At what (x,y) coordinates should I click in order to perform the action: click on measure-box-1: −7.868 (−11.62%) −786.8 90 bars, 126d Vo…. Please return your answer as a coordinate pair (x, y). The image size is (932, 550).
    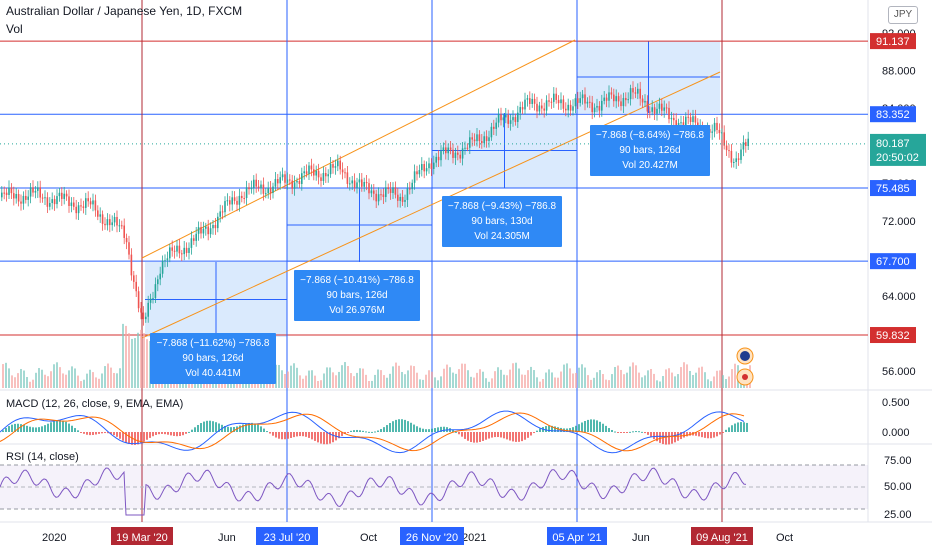
    Looking at the image, I should click on (213, 358).